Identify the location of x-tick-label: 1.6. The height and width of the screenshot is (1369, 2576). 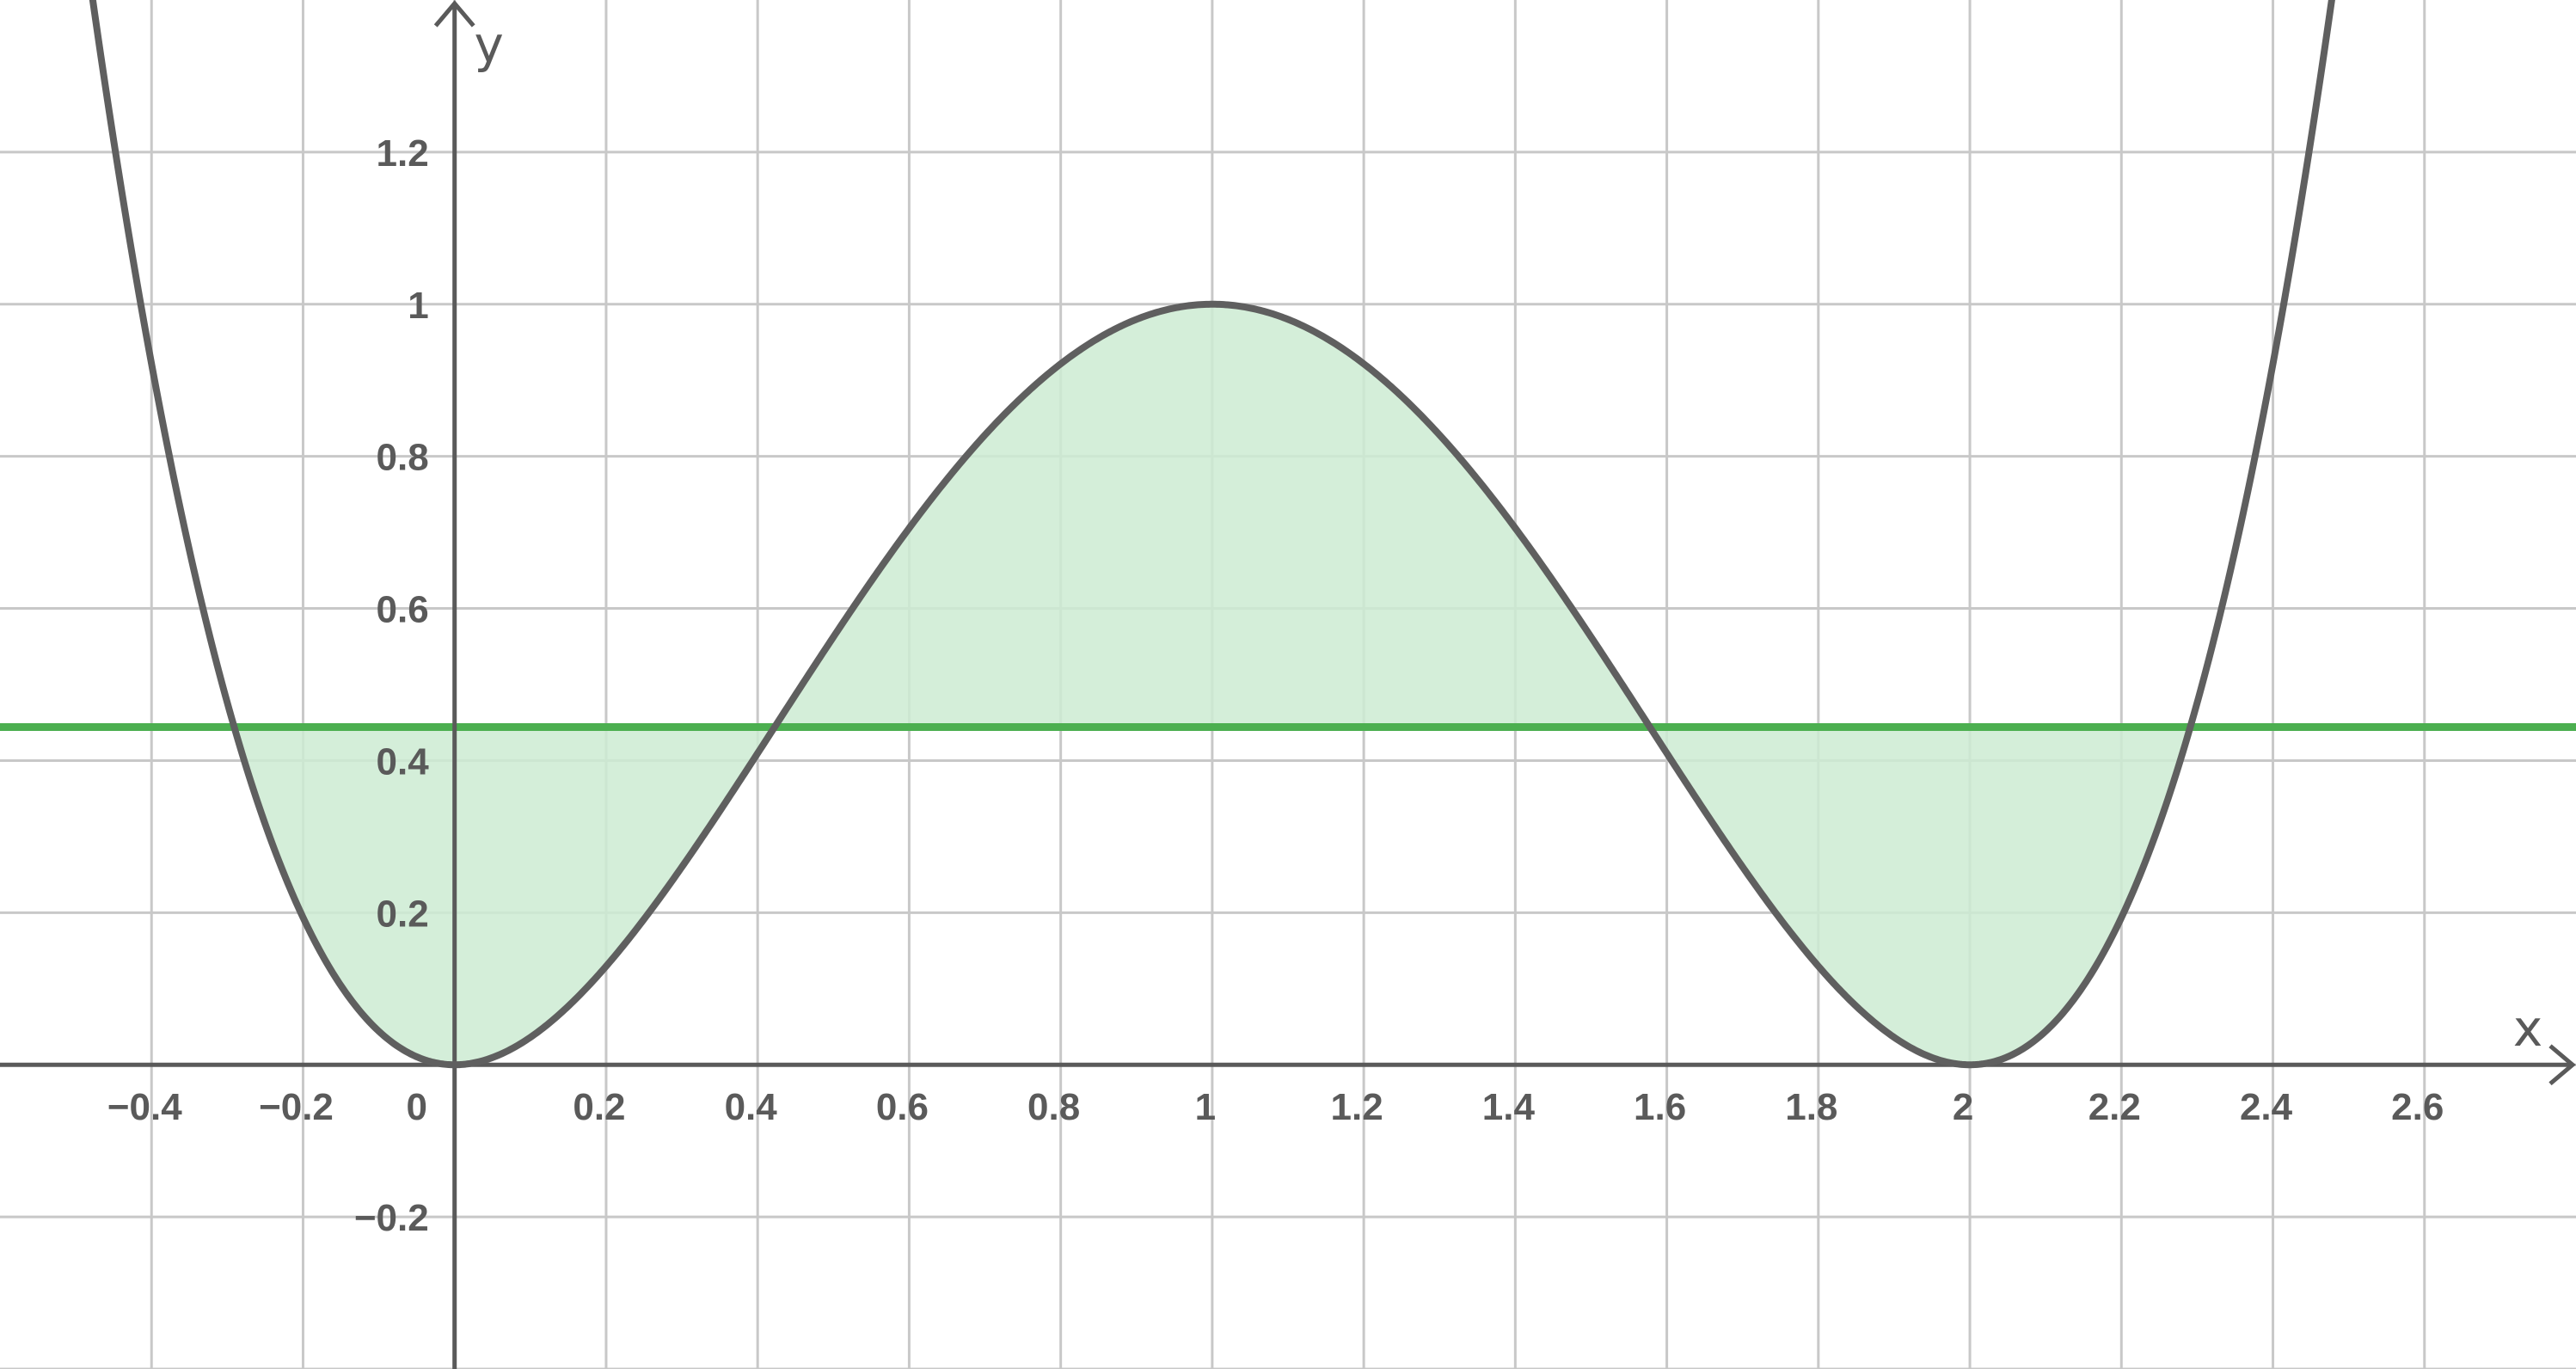
(1660, 1107).